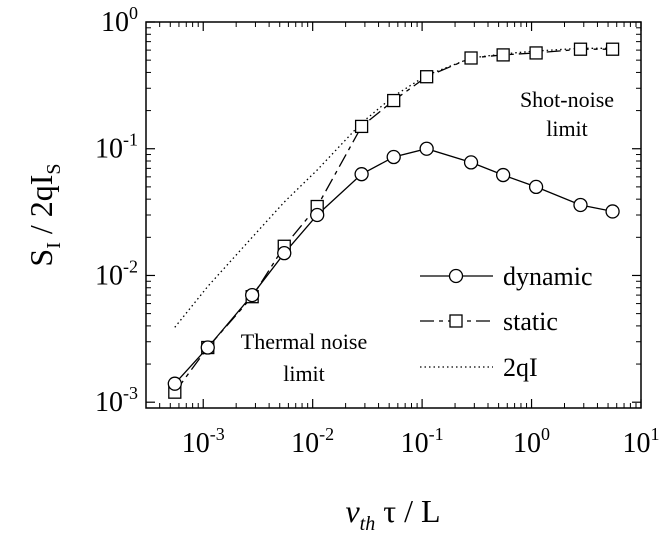  Describe the element at coordinates (436, 434) in the screenshot. I see `x-tick-exp: -1` at that location.